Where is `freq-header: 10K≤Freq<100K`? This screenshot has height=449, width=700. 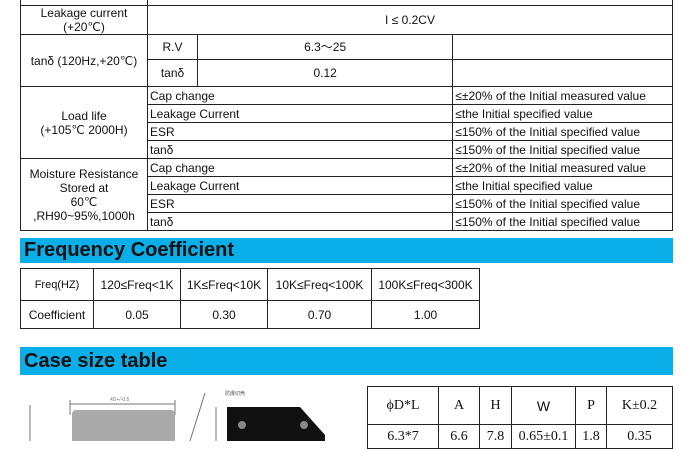
freq-header: 10K≤Freq<100K is located at coordinates (319, 284).